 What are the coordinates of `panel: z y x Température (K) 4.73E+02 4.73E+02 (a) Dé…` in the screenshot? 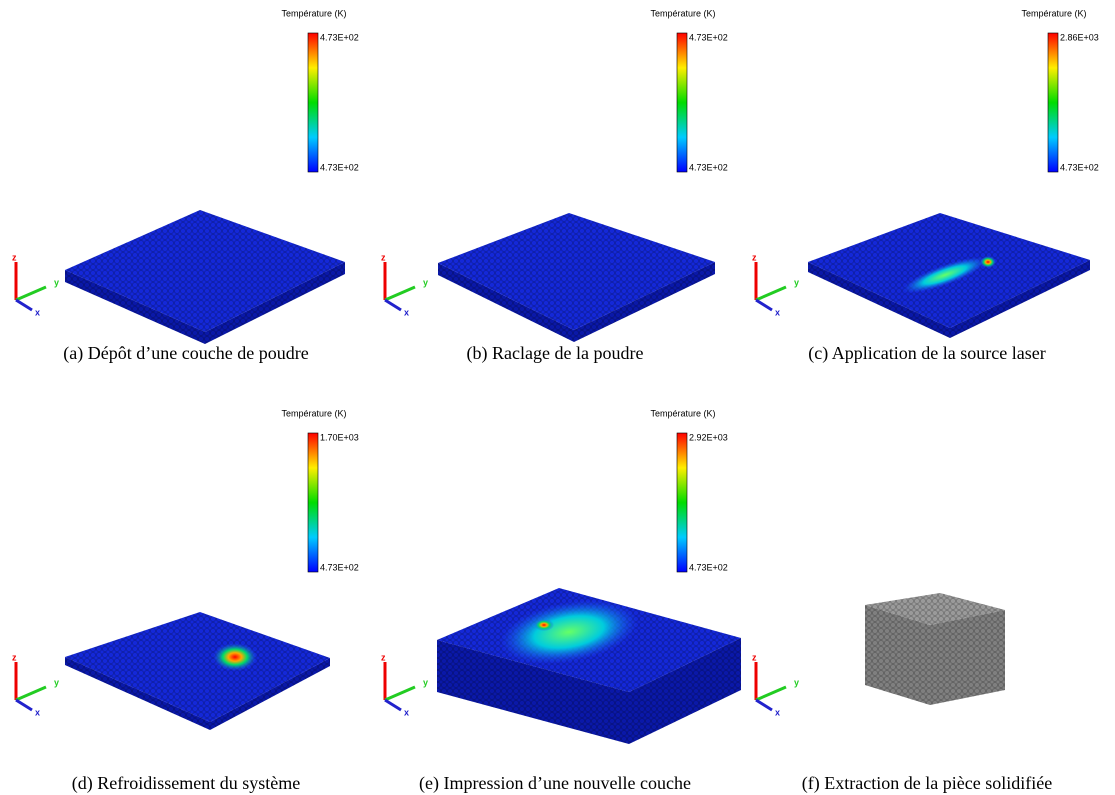 It's located at (185, 186).